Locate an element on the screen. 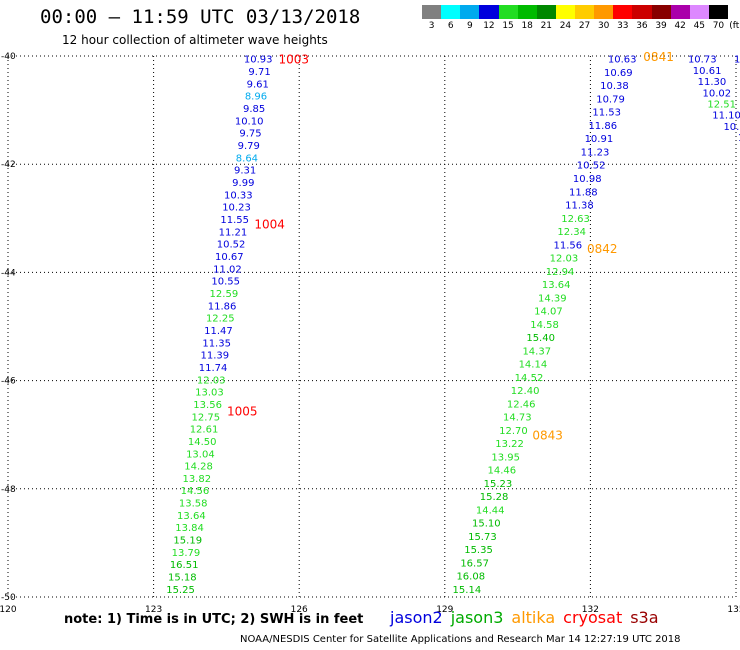 The height and width of the screenshot is (650, 740). x-tick-label: 126 is located at coordinates (299, 610).